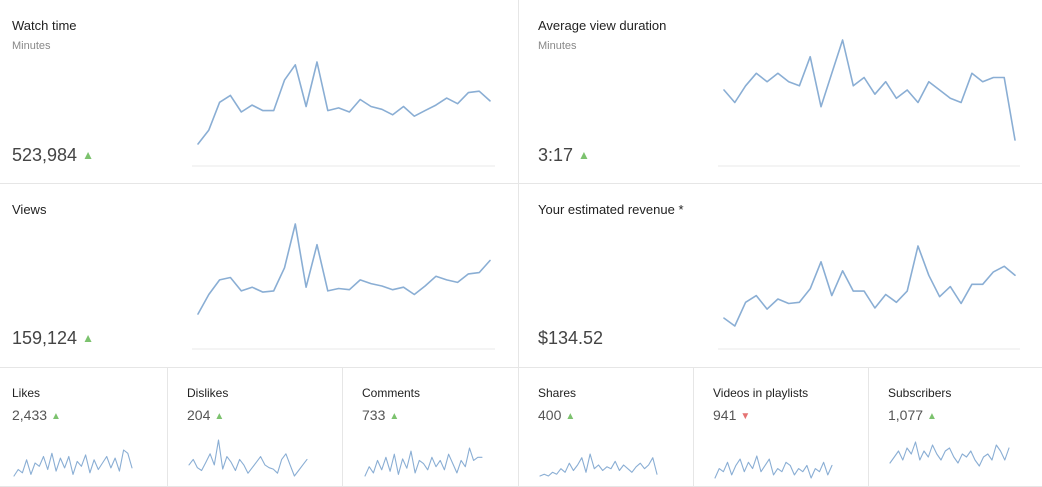 This screenshot has height=487, width=1042. I want to click on card-title: Watch time, so click(44, 25).